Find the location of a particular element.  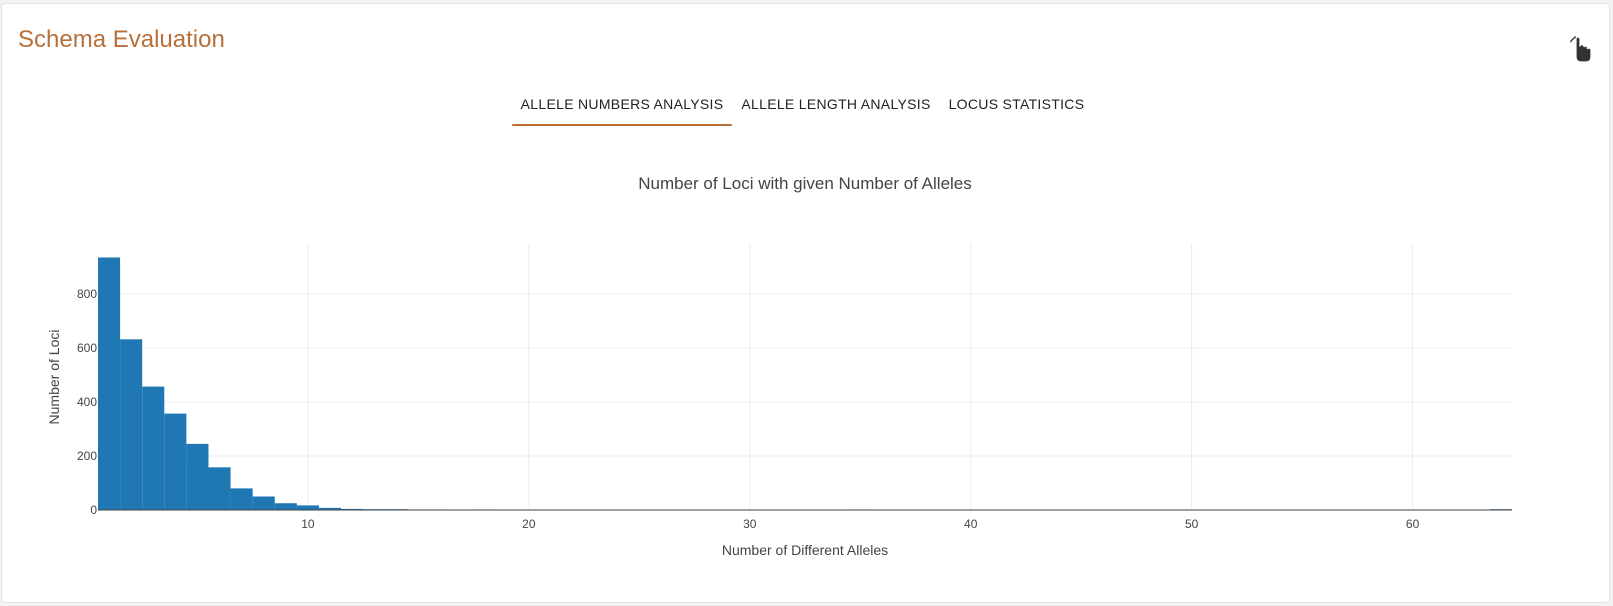

tab-allele-length-analysis: ALLELE LENGTH ANALYSIS is located at coordinates (836, 104).